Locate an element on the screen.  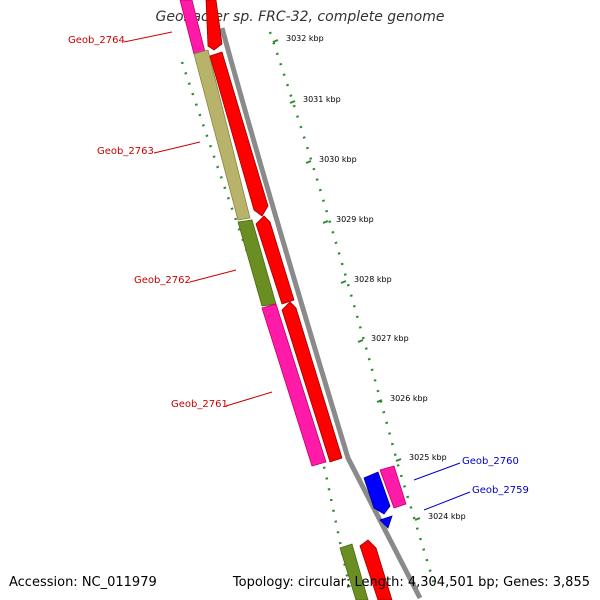
ruler-tick-label: 3028 kbp is located at coordinates (373, 279).